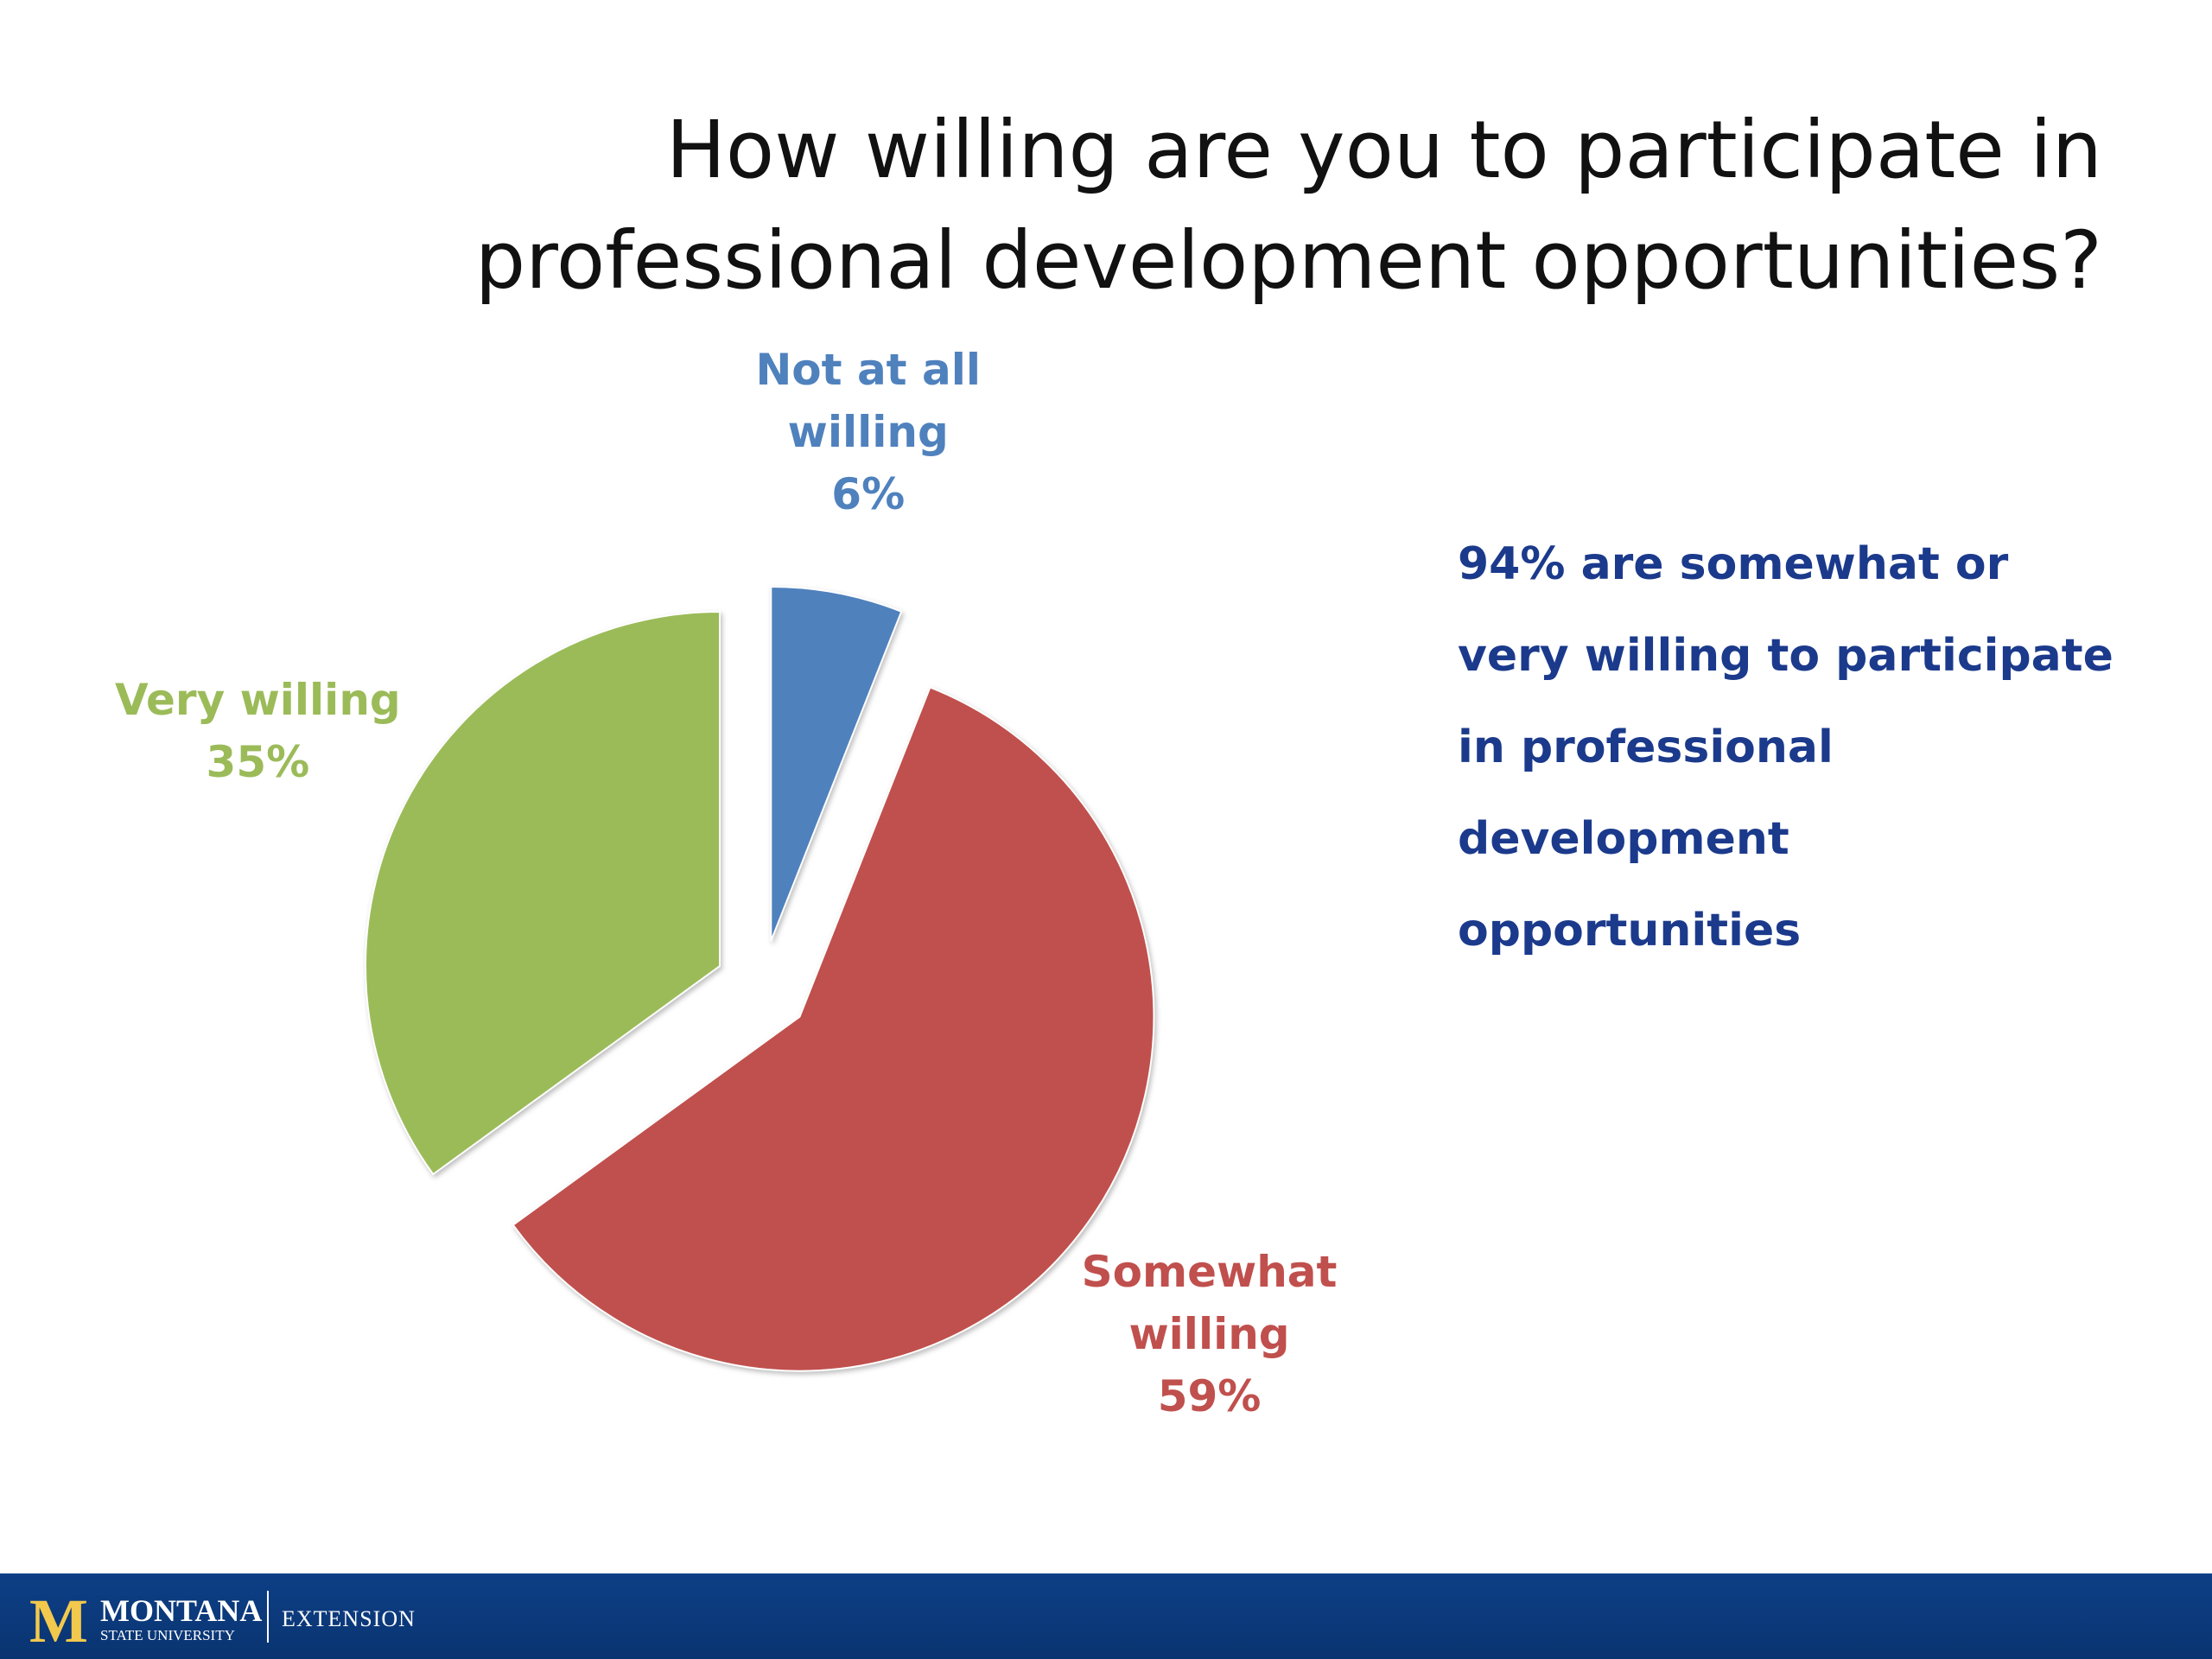  Describe the element at coordinates (167, 1635) in the screenshot. I see `university-sub: STATE UNIVERSITY` at that location.